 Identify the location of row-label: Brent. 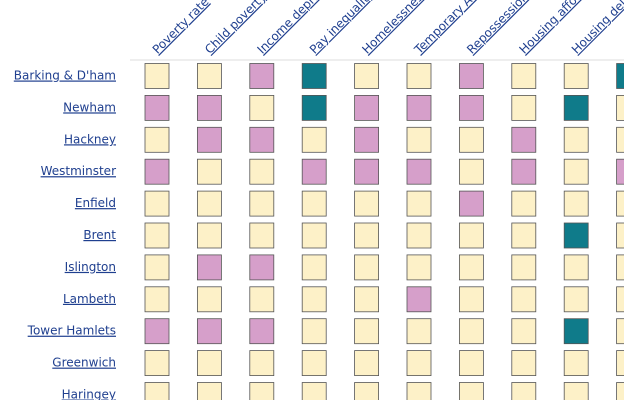
(99, 235).